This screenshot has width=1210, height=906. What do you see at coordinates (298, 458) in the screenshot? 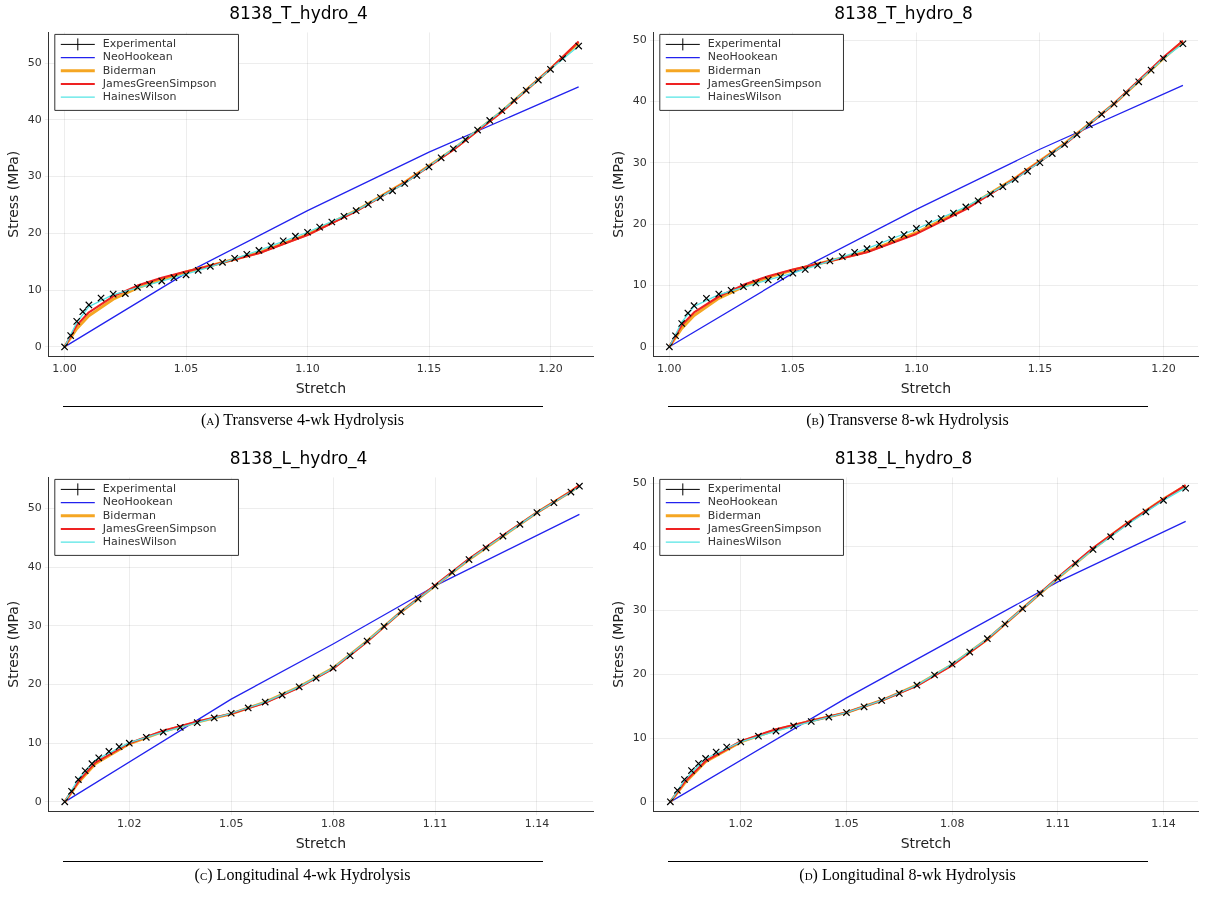
I see `chart-title: 8138_L_hydro_4` at bounding box center [298, 458].